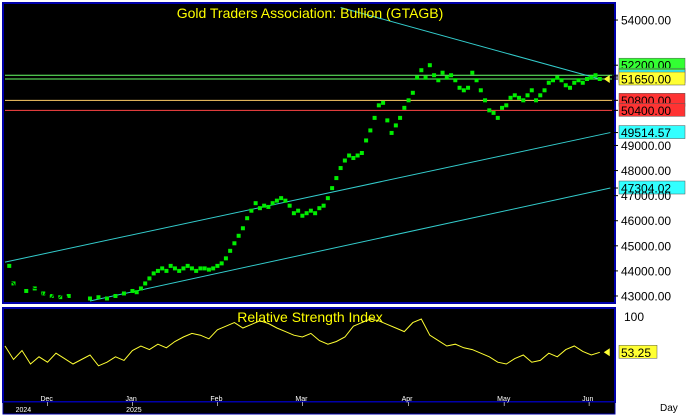 The image size is (690, 418). I want to click on price-tick-label: 50400.00, so click(646, 111).